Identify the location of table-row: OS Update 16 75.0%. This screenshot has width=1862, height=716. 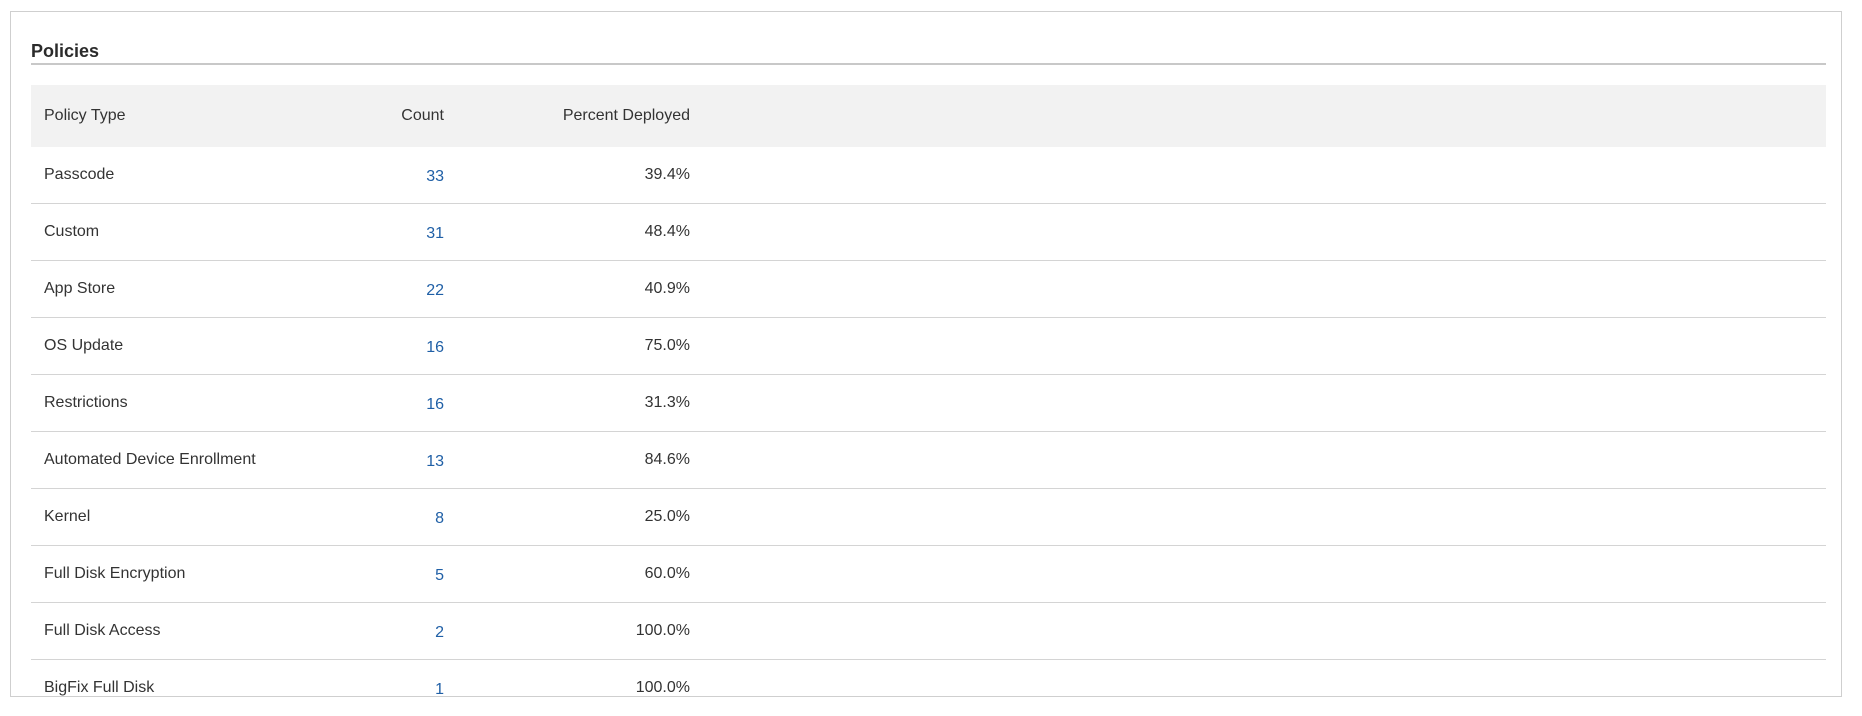
(928, 346).